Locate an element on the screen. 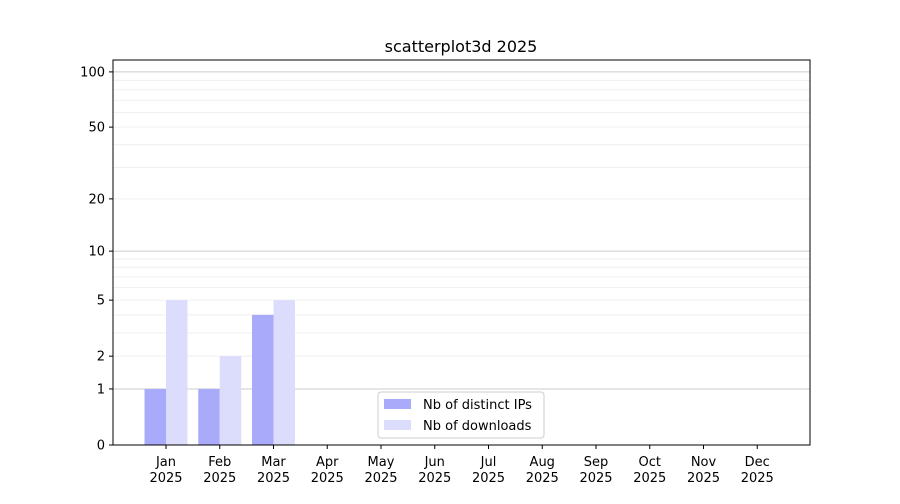 This screenshot has height=504, width=900. x-tick-label: Apr is located at coordinates (327, 462).